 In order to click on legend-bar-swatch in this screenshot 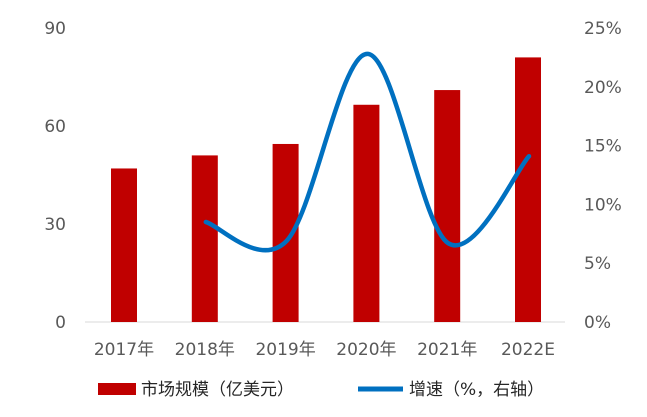, I will do `click(117, 389)`.